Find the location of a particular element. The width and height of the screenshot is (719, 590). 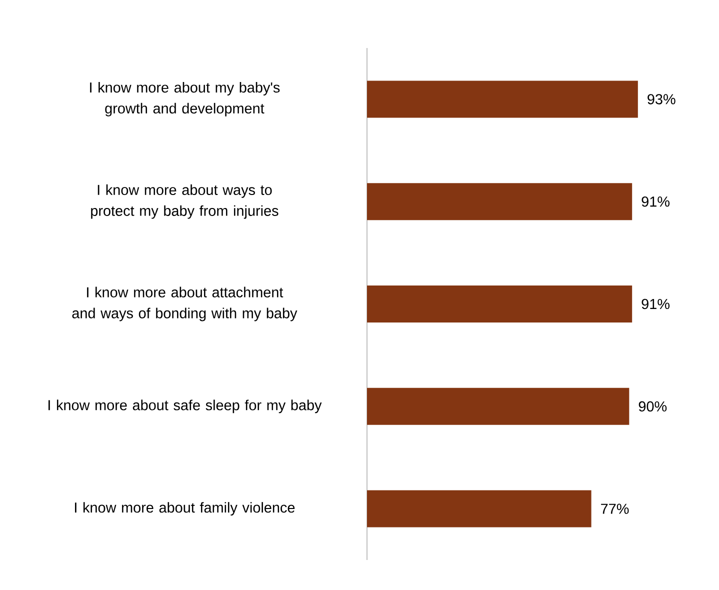

y-tick-label: I know more about ways to protect my baby from injuries is located at coordinates (184, 201).